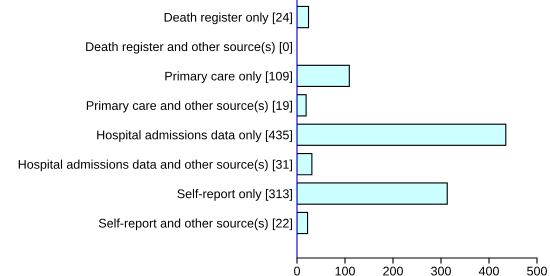 The height and width of the screenshot is (276, 550). I want to click on y-tick-label: Hospital admissions data and other source(s) [31], so click(155, 166).